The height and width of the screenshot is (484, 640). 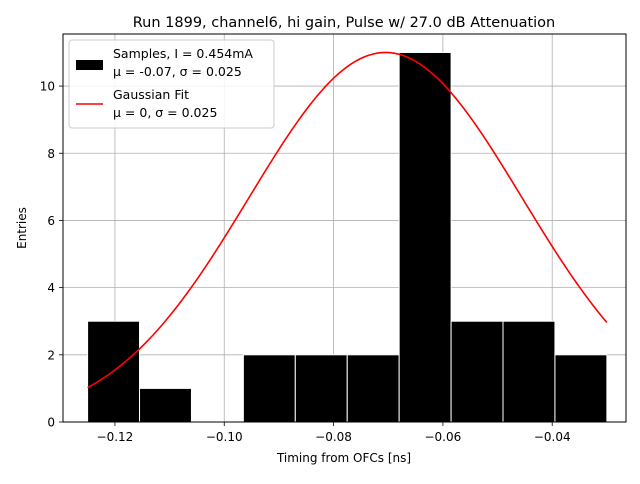 I want to click on x-tick-label: −0.10, so click(x=224, y=437).